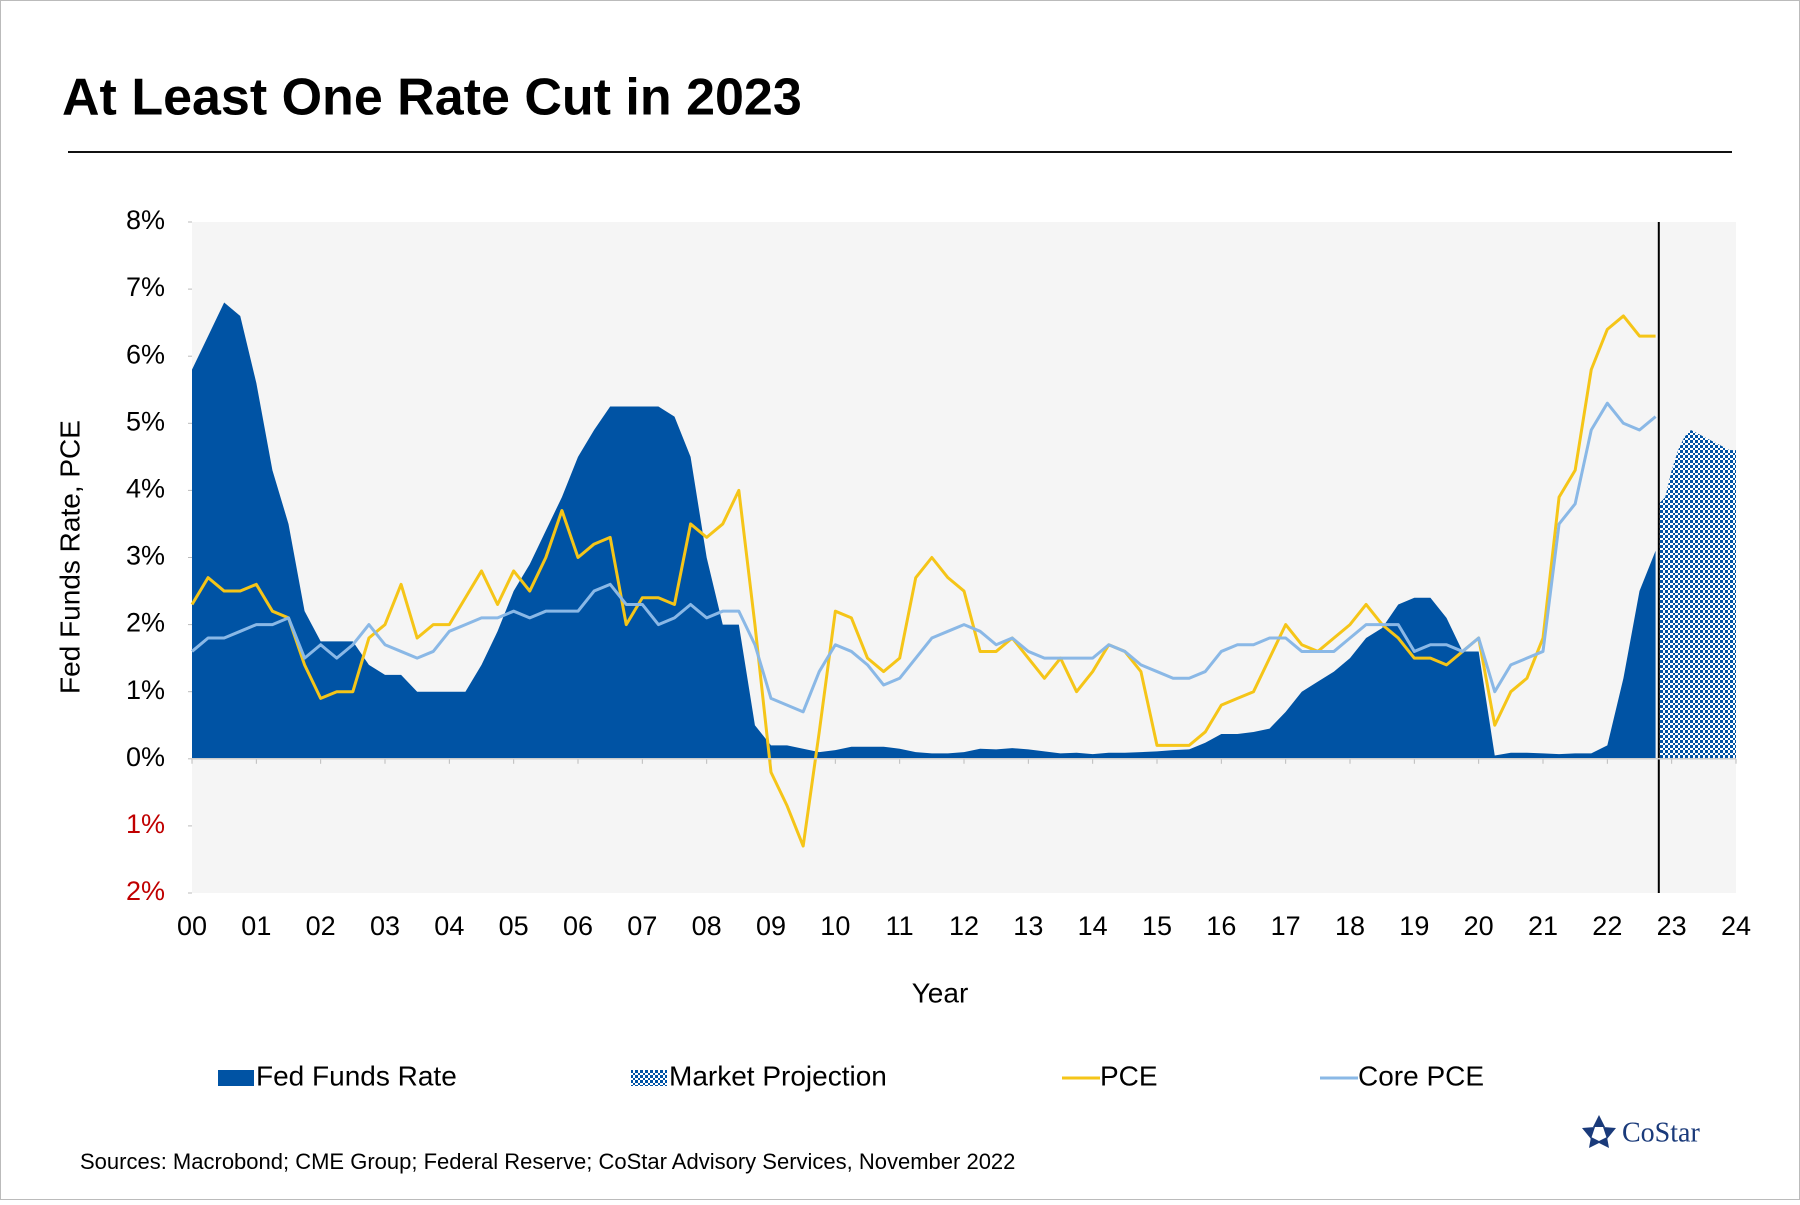 This screenshot has height=1205, width=1800. What do you see at coordinates (1221, 926) in the screenshot?
I see `x-tick-label: 16` at bounding box center [1221, 926].